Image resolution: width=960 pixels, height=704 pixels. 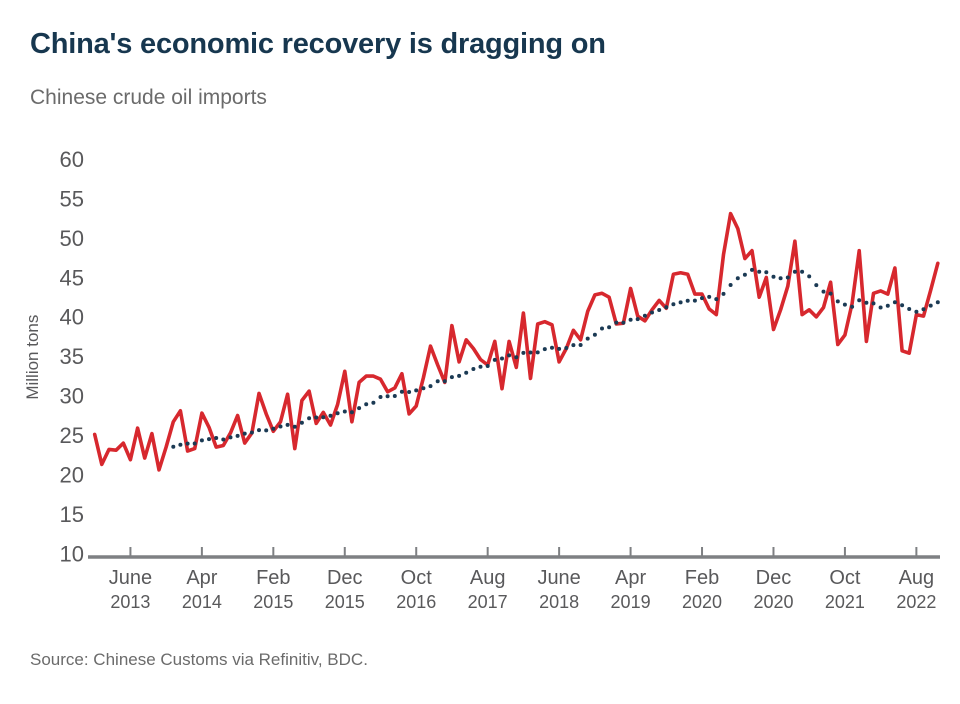 What do you see at coordinates (774, 578) in the screenshot?
I see `x-tick-label-month: Dec` at bounding box center [774, 578].